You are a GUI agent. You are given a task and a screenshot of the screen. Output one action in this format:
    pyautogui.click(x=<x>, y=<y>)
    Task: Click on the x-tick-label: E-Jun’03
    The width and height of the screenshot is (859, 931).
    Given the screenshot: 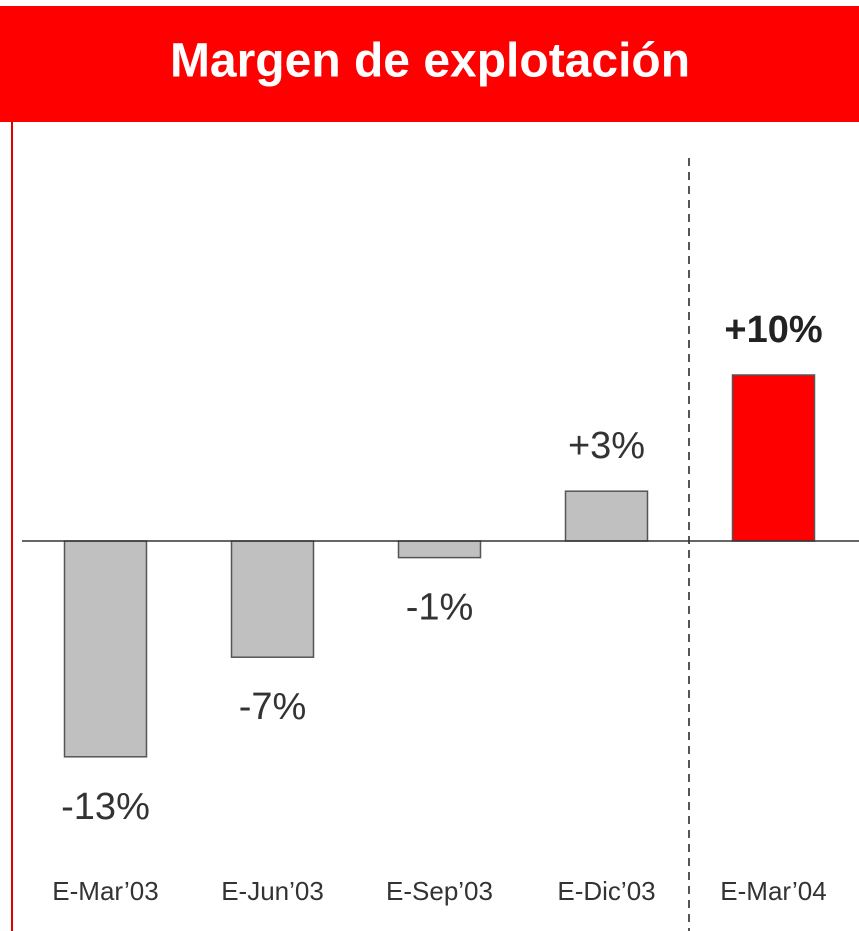 What is the action you would take?
    pyautogui.click(x=272, y=891)
    